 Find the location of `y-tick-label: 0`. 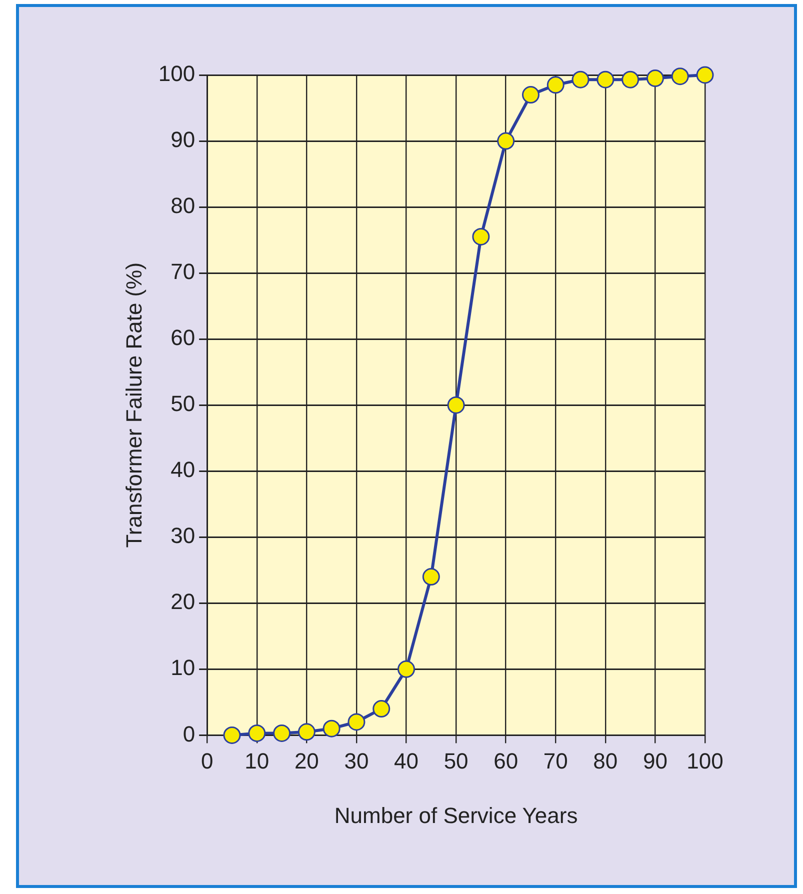

y-tick-label: 0 is located at coordinates (189, 733).